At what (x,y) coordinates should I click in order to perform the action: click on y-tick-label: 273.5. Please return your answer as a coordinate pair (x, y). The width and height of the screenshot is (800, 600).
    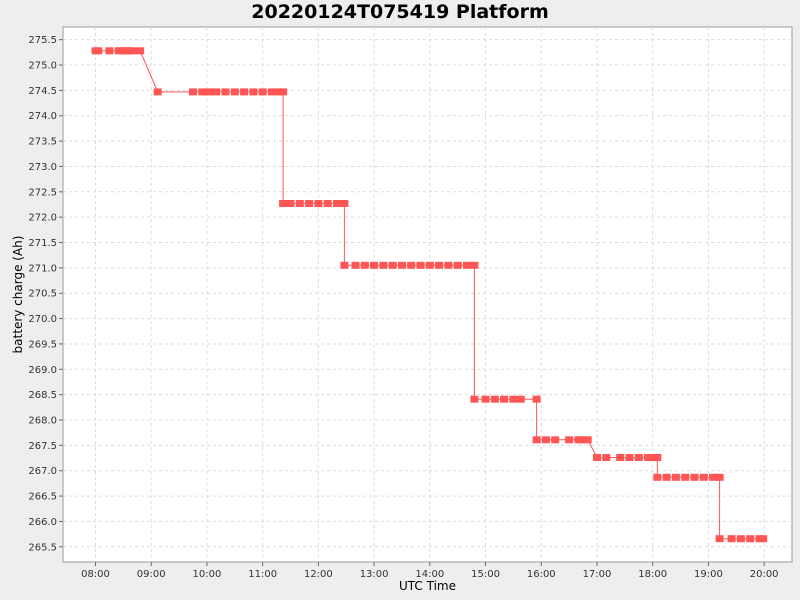
    Looking at the image, I should click on (42, 142).